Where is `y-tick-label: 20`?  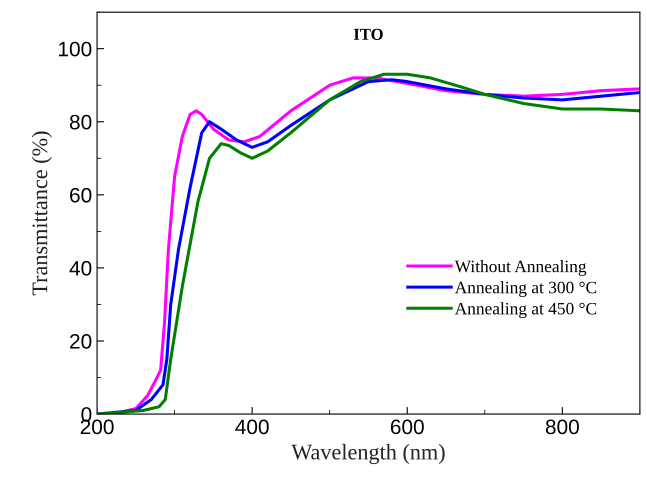
y-tick-label: 20 is located at coordinates (81, 341).